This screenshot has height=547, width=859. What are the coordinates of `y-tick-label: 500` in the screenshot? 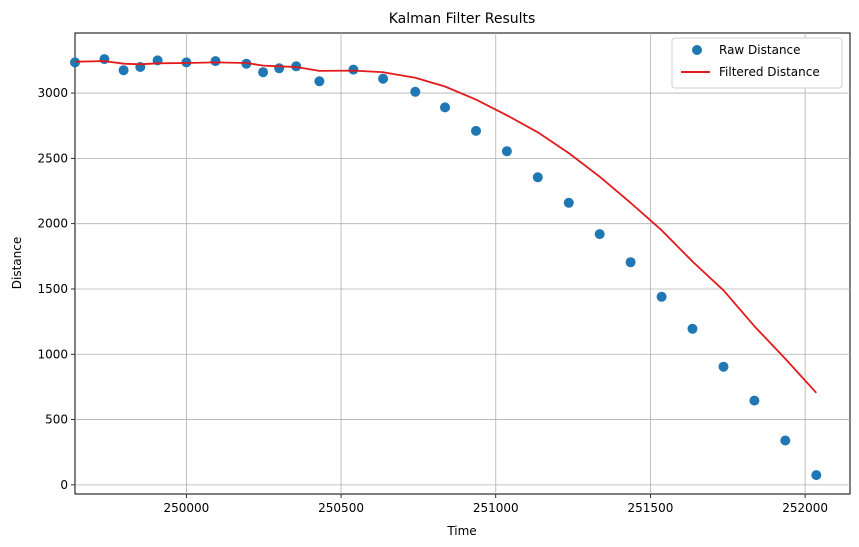 It's located at (56, 420).